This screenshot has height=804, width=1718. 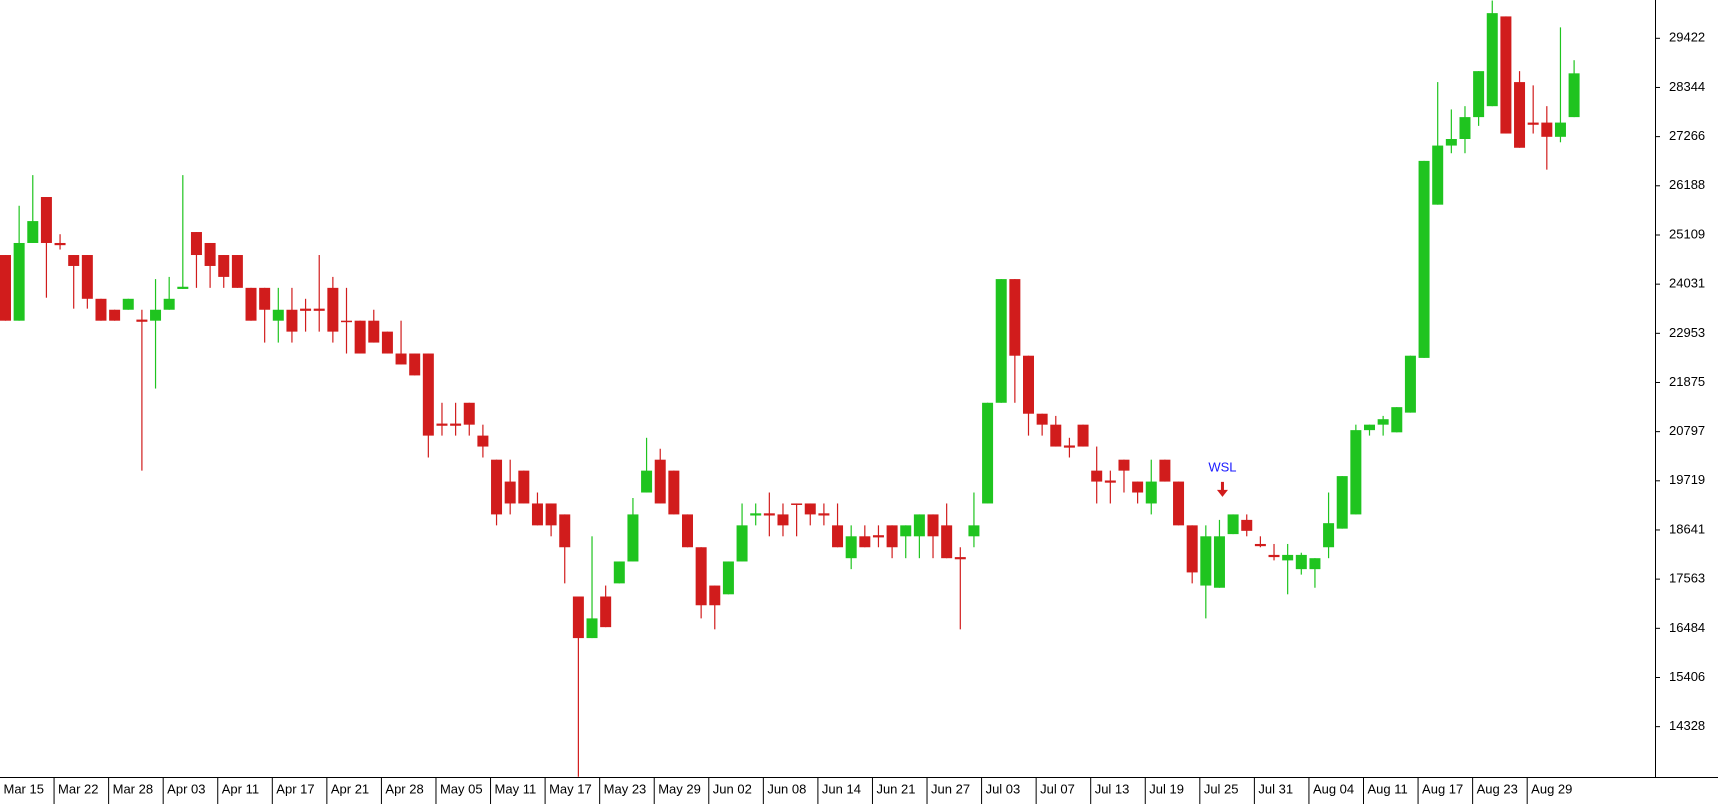 What do you see at coordinates (786, 788) in the screenshot?
I see `x-tick-label: Jun 08` at bounding box center [786, 788].